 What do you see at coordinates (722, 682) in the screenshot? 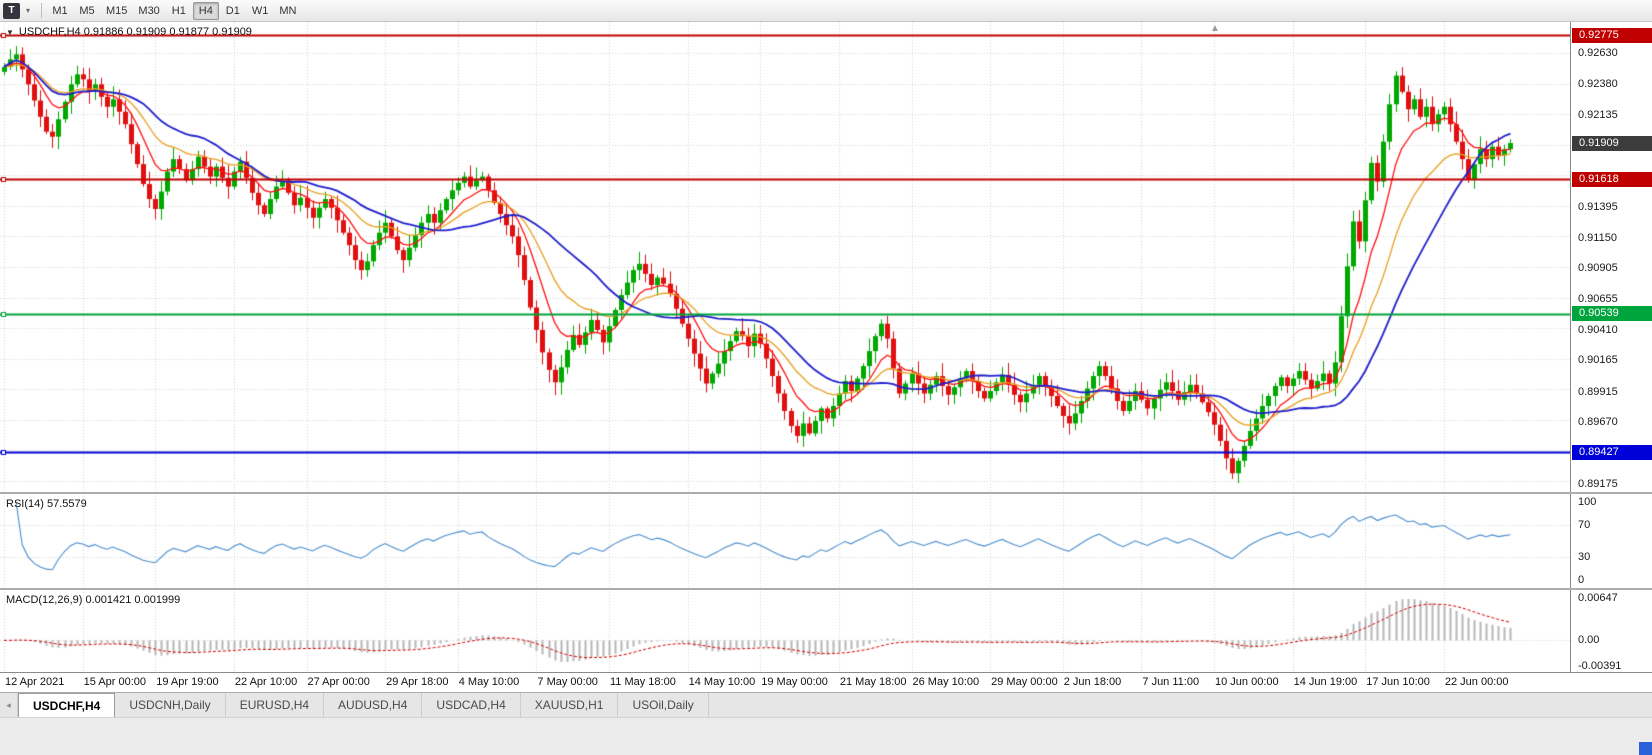
I see `time-axis-label: 14 May 10:00` at bounding box center [722, 682].